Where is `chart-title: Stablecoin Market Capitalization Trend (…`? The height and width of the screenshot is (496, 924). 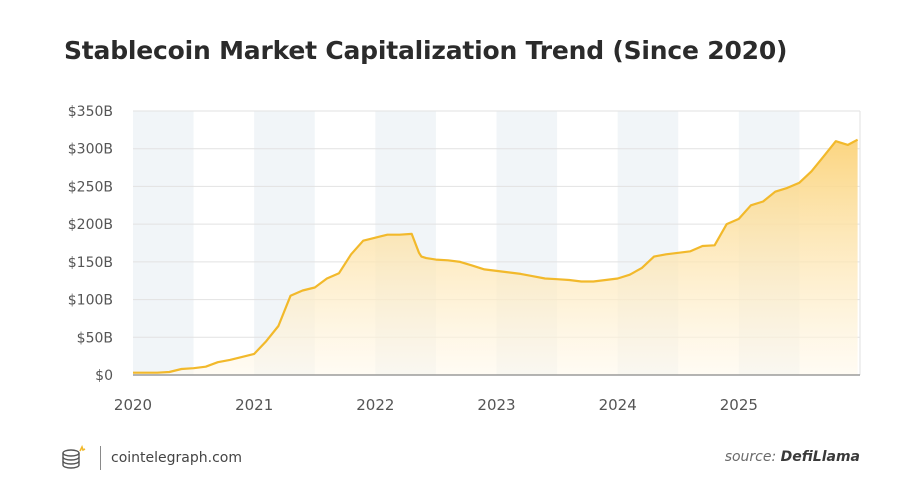 chart-title: Stablecoin Market Capitalization Trend (… is located at coordinates (426, 50).